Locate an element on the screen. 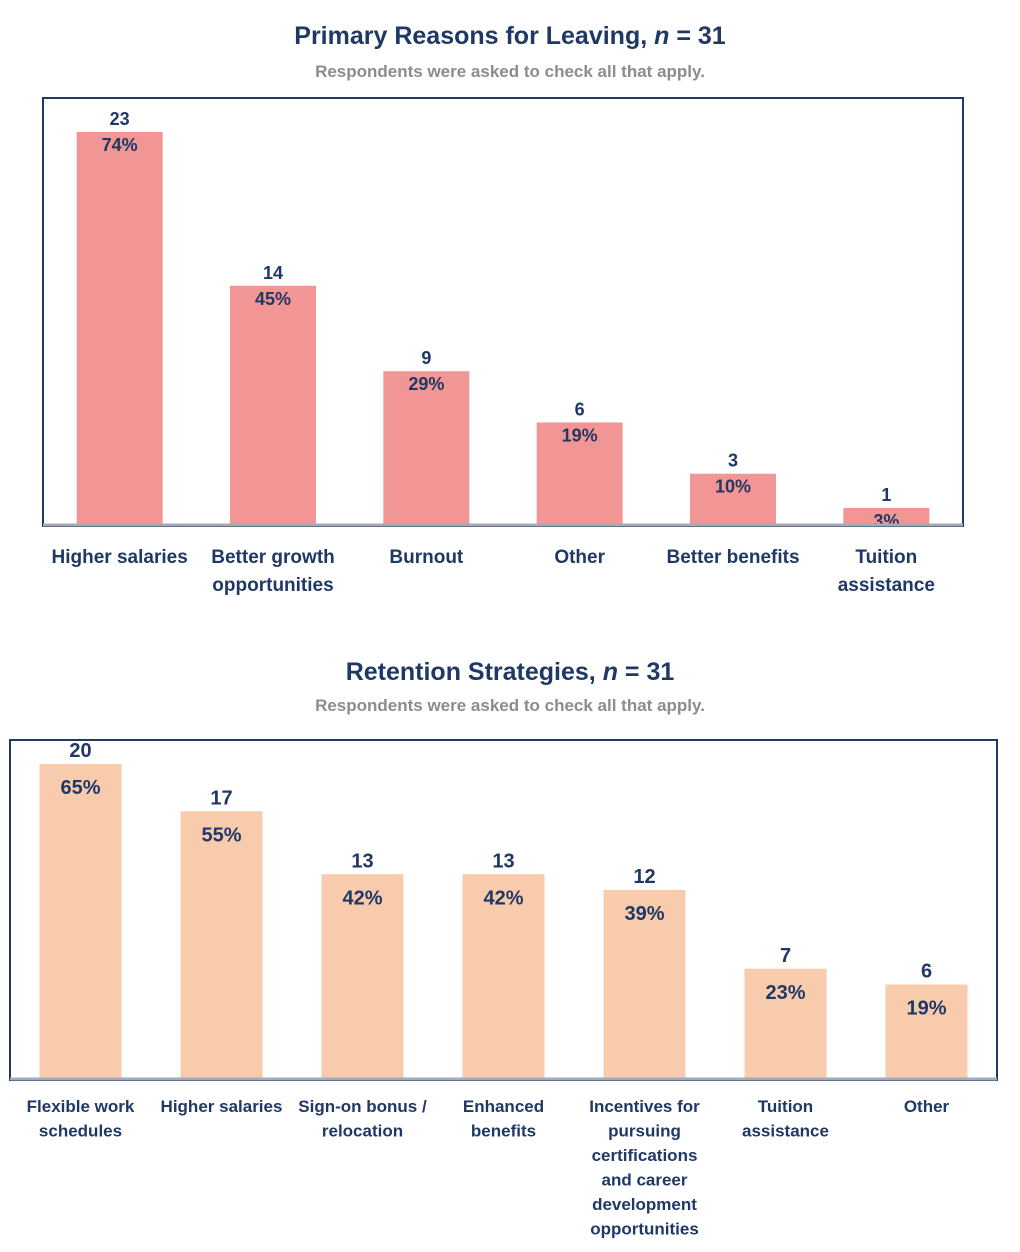  chart1-percent-label: 29% is located at coordinates (426, 384).